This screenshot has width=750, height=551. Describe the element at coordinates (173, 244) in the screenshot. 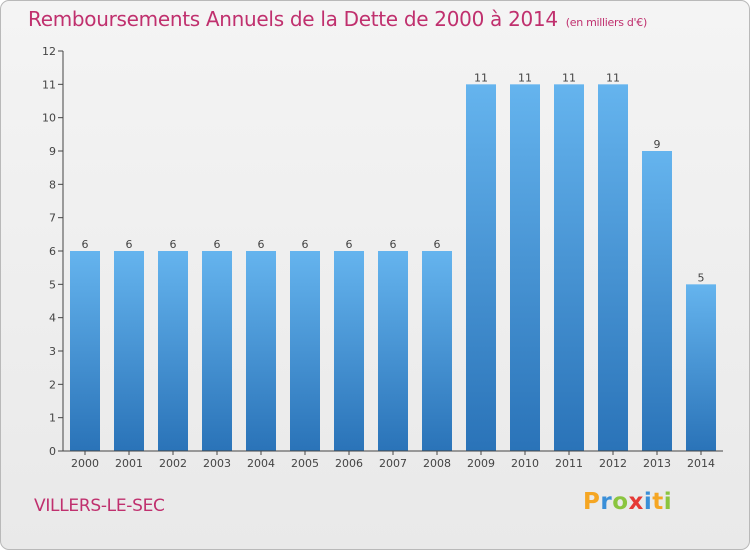

I see `data-label-2002: 6` at that location.